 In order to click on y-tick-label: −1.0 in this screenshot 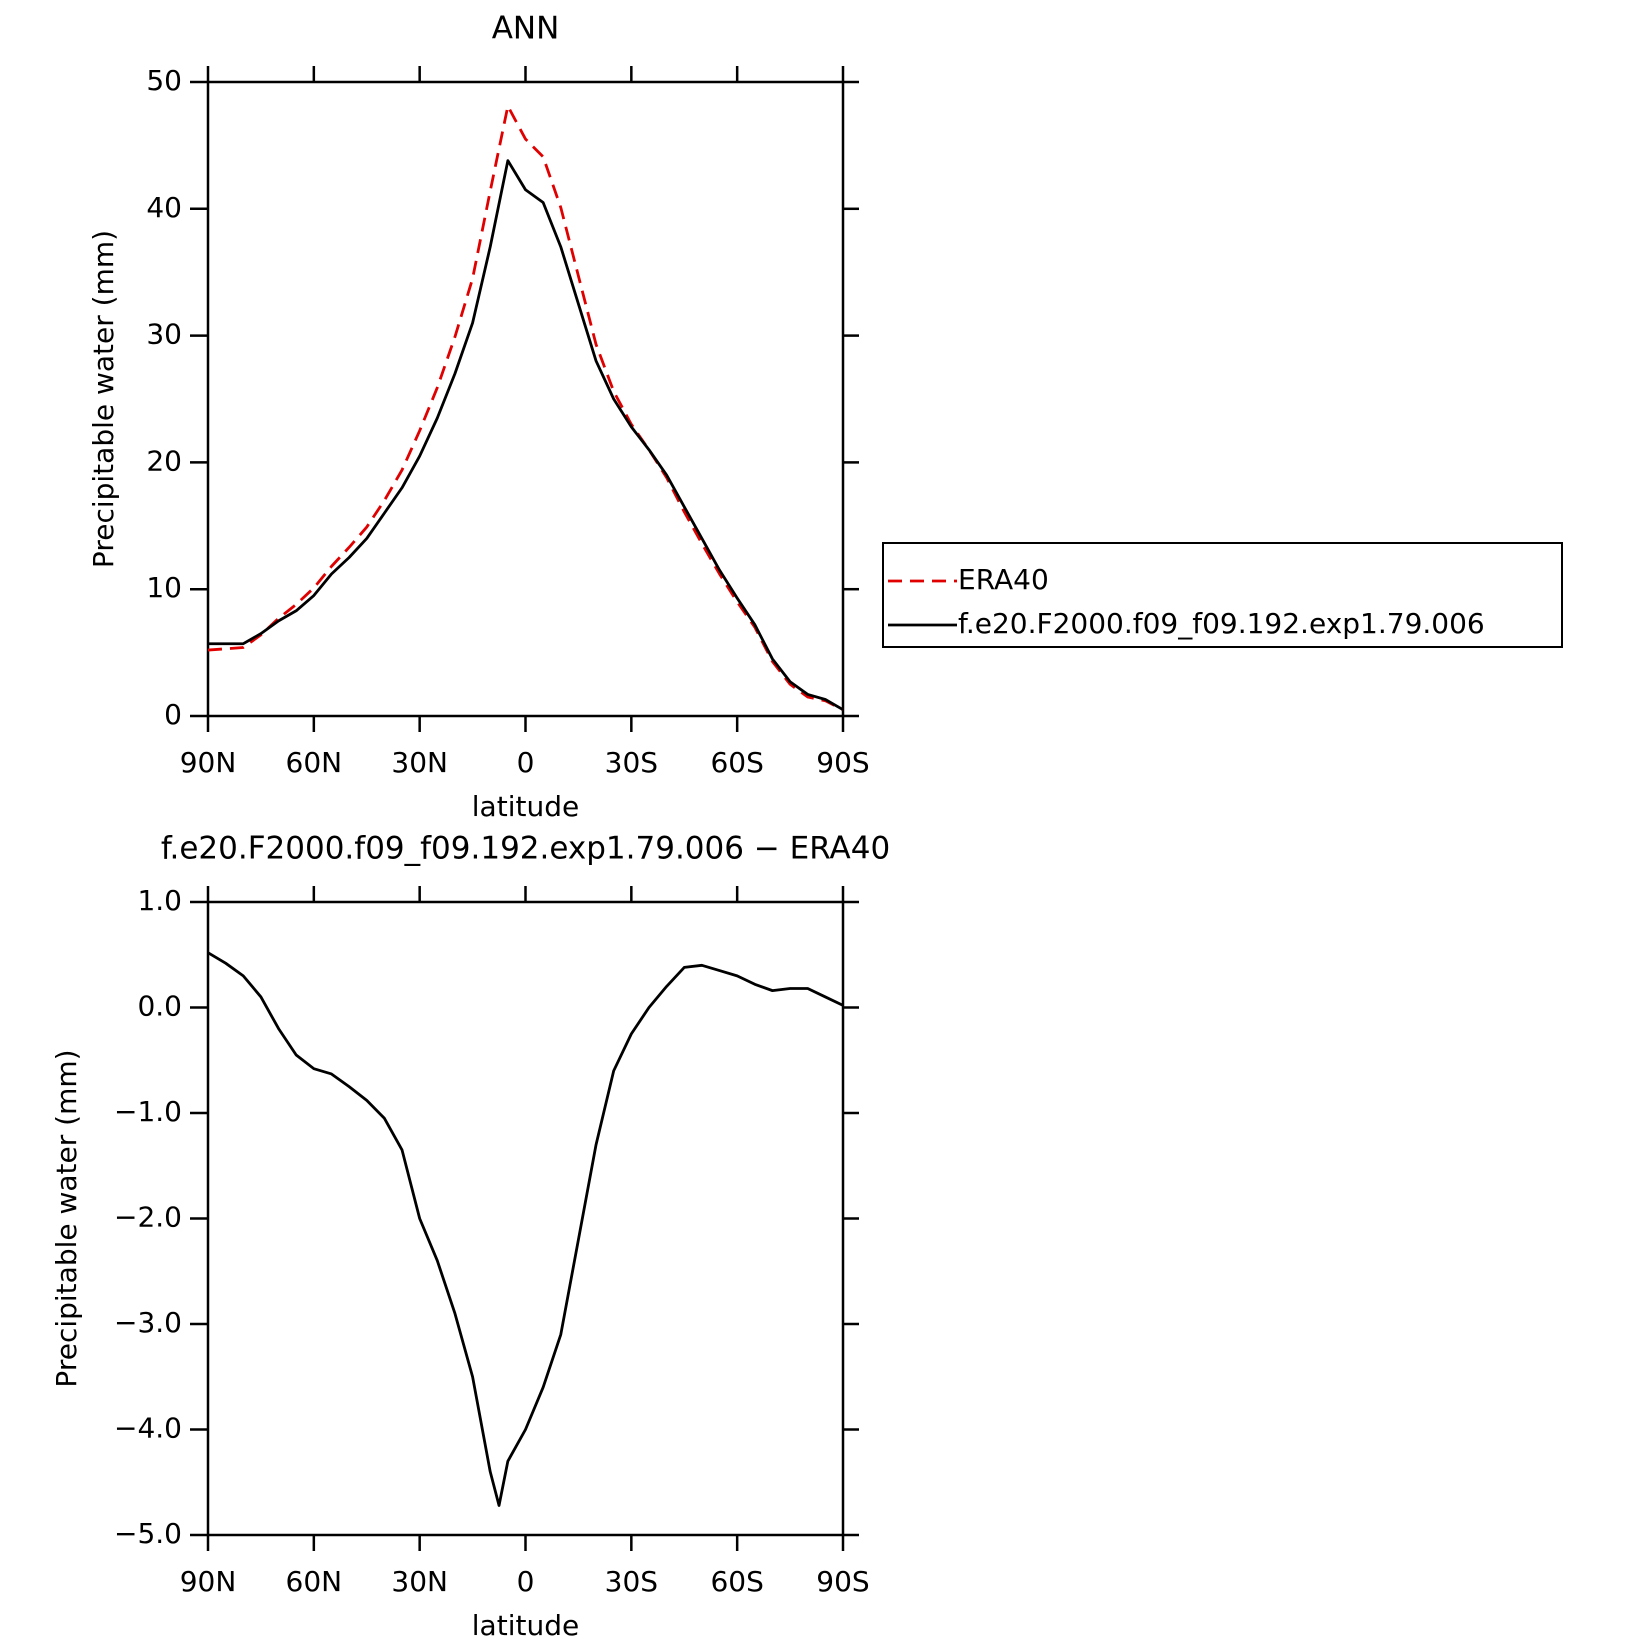, I will do `click(148, 1111)`.